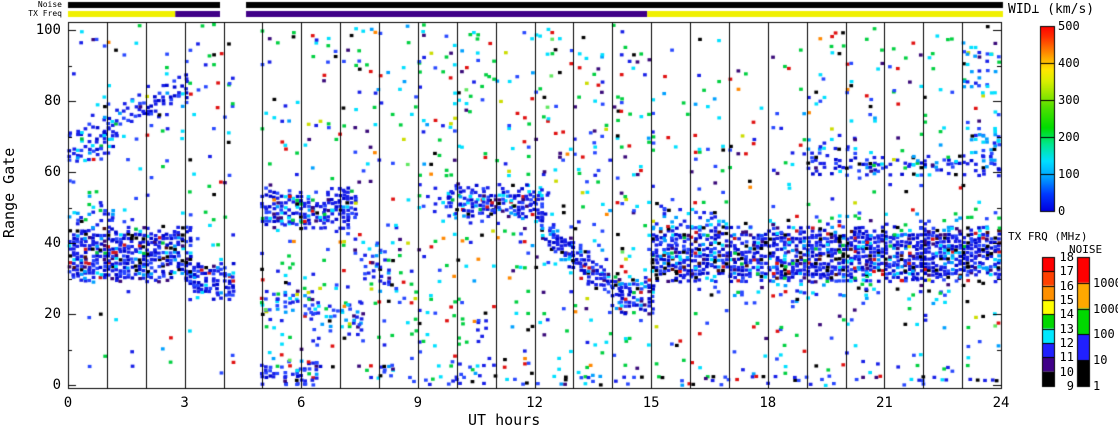 Image resolution: width=1118 pixels, height=435 pixels. Describe the element at coordinates (184, 403) in the screenshot. I see `x-tick-label: 3` at that location.